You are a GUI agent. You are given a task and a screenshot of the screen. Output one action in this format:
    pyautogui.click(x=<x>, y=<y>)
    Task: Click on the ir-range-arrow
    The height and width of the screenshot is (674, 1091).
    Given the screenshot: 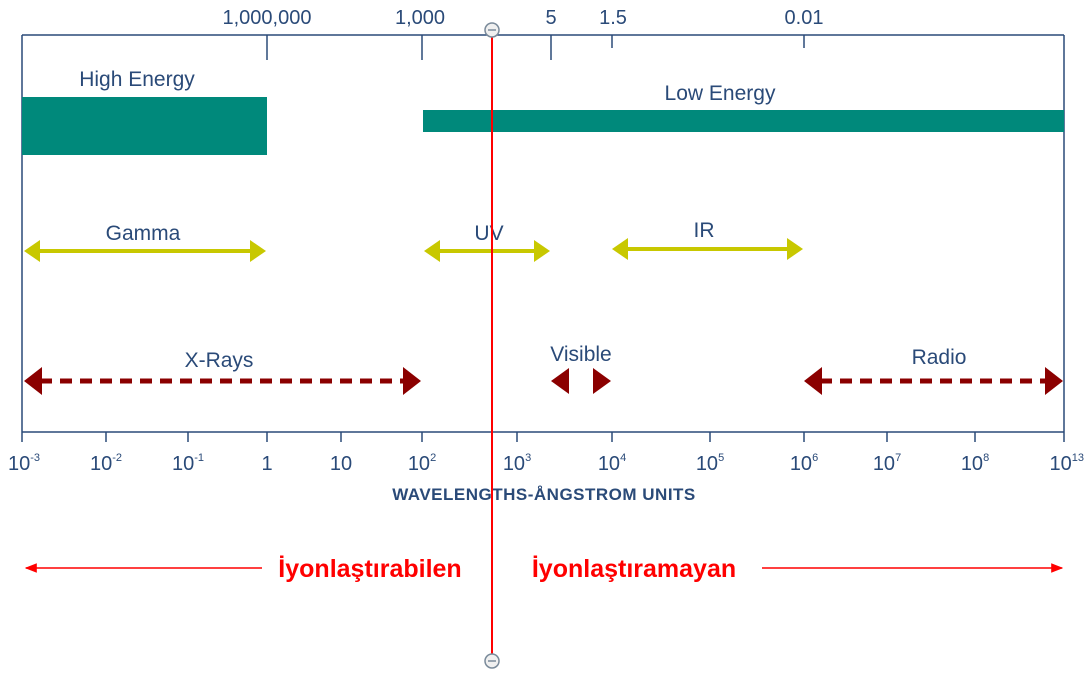 What is the action you would take?
    pyautogui.click(x=707, y=249)
    